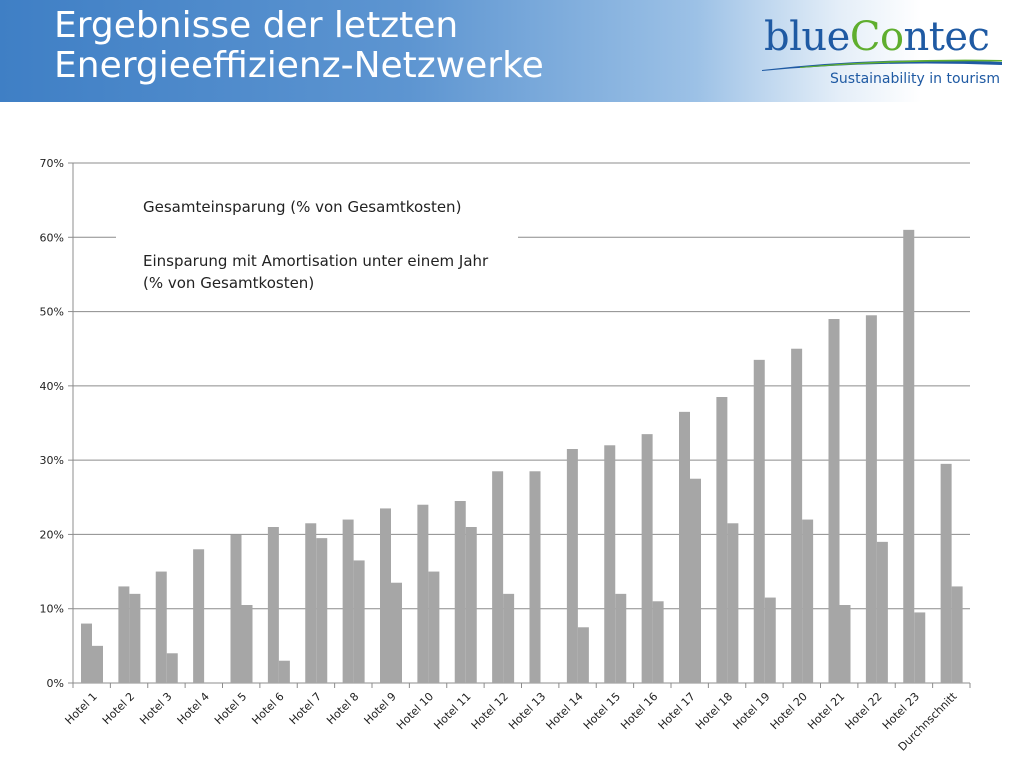  I want to click on x-tick-label: Hotel 7, so click(305, 708).